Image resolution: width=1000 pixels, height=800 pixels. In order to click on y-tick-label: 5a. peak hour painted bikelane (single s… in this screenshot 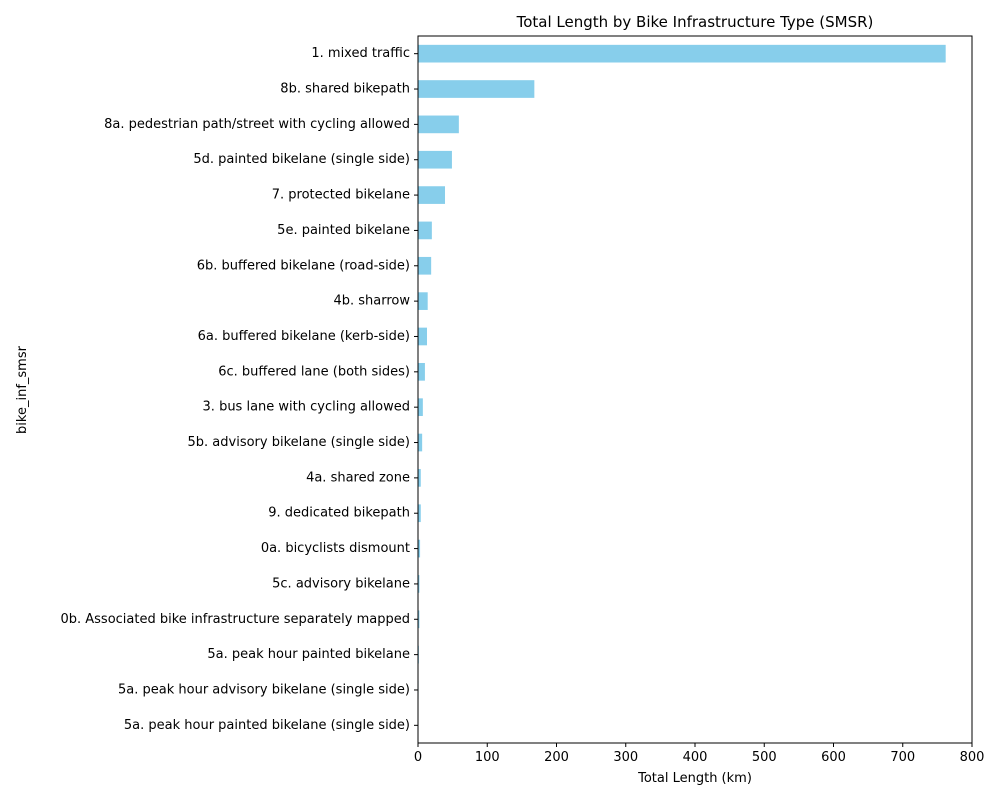, I will do `click(267, 725)`.